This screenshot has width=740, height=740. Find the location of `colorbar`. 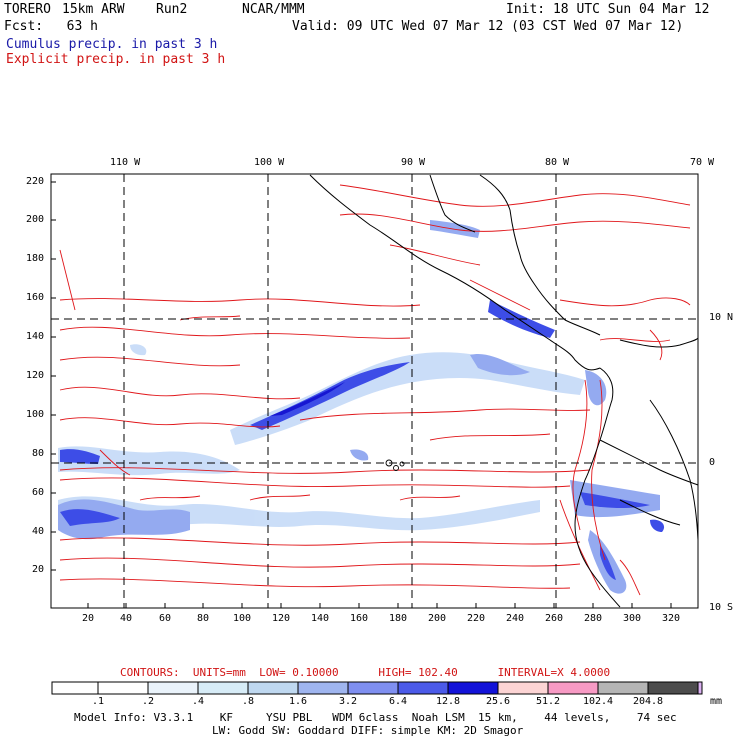

colorbar is located at coordinates (377, 688).